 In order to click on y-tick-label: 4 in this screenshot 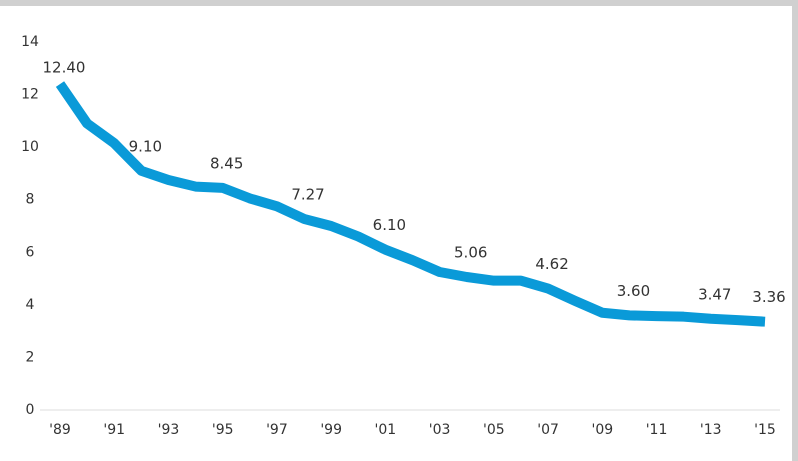, I will do `click(30, 305)`.